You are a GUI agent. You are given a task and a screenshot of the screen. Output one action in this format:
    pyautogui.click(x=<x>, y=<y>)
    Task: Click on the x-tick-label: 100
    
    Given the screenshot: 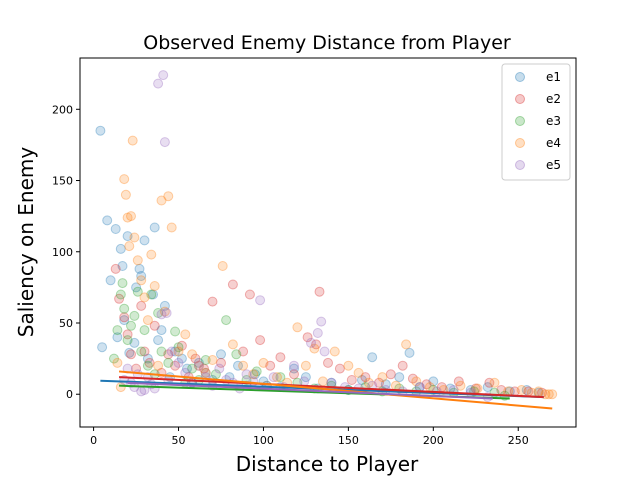 What is the action you would take?
    pyautogui.click(x=263, y=440)
    